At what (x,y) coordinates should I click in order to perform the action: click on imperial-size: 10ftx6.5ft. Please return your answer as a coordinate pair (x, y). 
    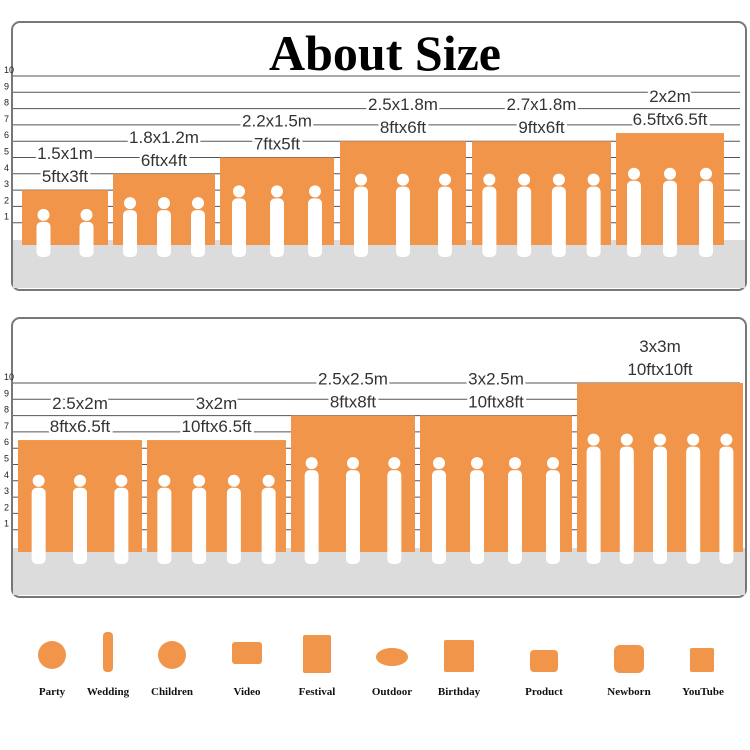
    Looking at the image, I should click on (217, 426).